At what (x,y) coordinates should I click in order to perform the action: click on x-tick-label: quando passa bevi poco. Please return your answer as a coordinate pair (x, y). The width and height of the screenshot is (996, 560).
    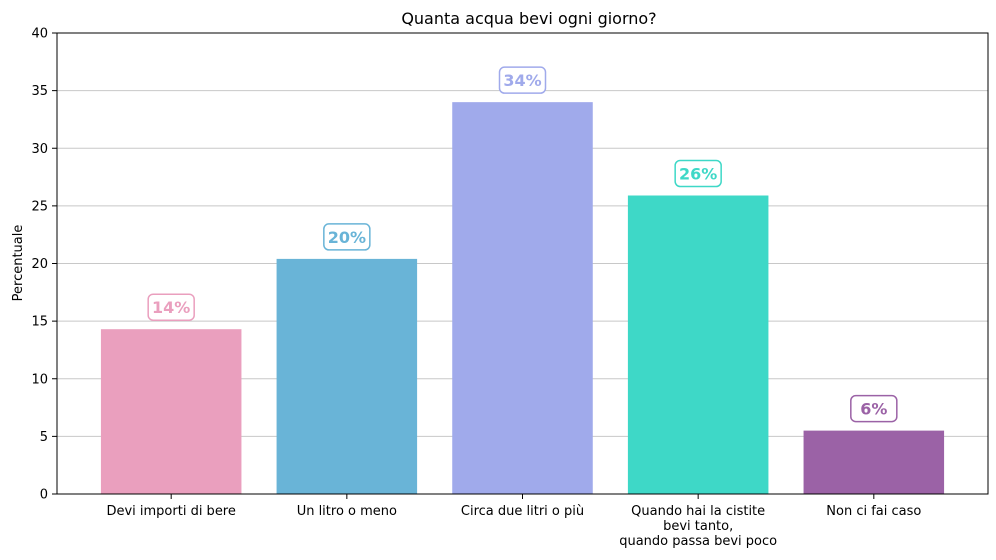
    Looking at the image, I should click on (698, 541).